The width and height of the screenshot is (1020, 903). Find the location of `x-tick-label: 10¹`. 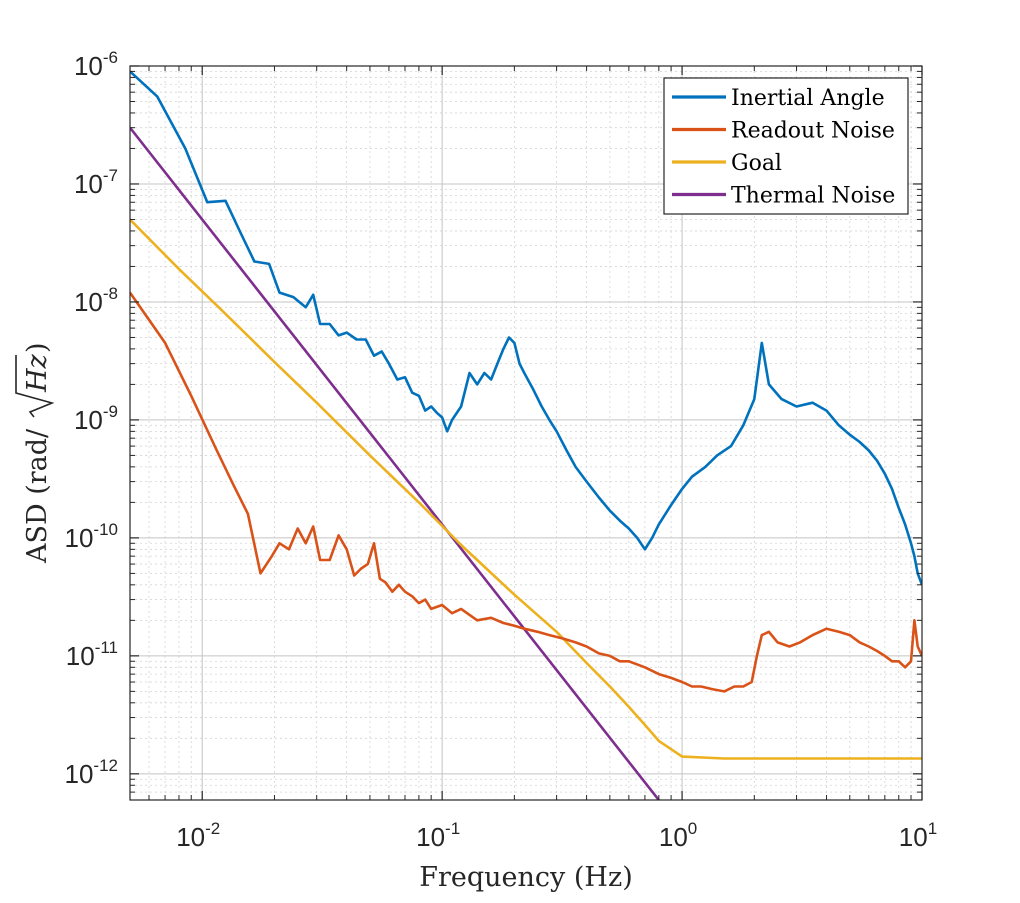

x-tick-label: 10¹ is located at coordinates (918, 835).